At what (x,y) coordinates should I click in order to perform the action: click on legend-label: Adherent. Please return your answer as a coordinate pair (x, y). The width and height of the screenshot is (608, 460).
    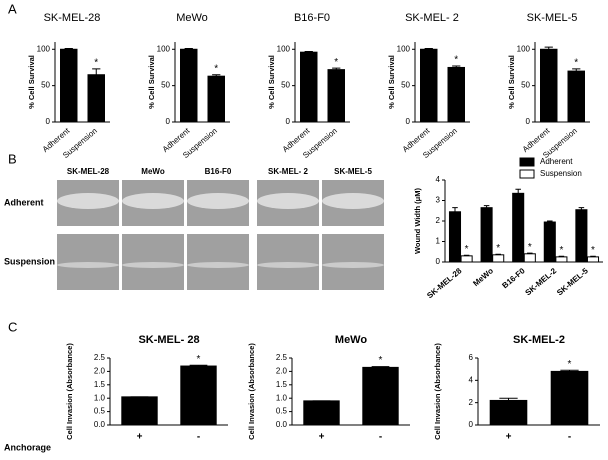
    Looking at the image, I should click on (556, 161).